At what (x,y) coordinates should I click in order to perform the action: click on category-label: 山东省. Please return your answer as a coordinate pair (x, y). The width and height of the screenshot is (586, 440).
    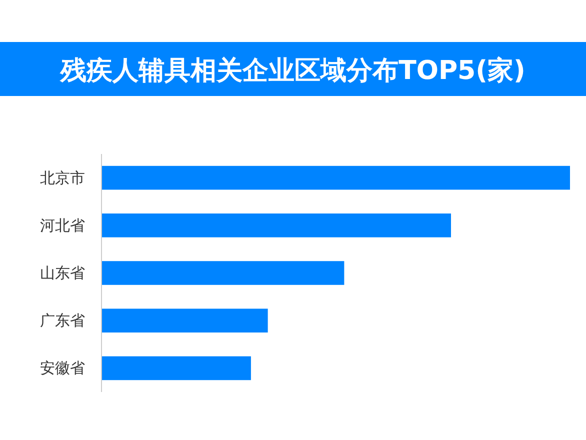
    Looking at the image, I should click on (62, 273).